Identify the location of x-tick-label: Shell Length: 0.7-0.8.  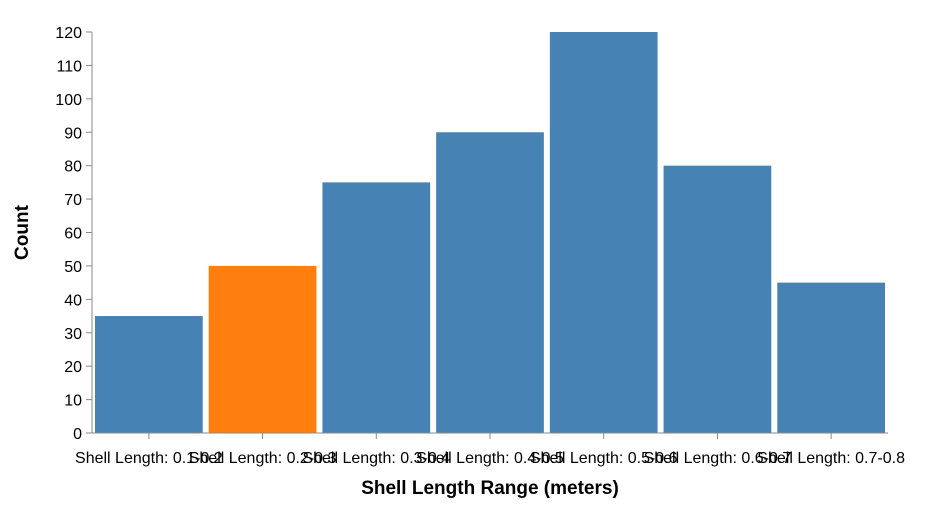
(831, 458).